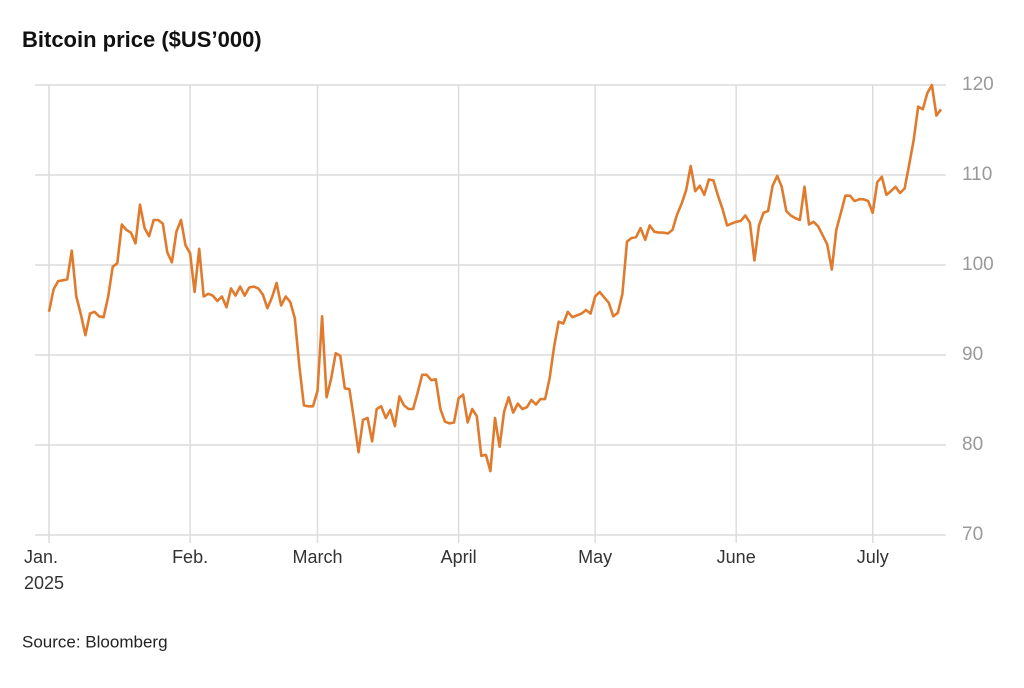 The width and height of the screenshot is (1024, 688). I want to click on y-tick-label: 90, so click(972, 354).